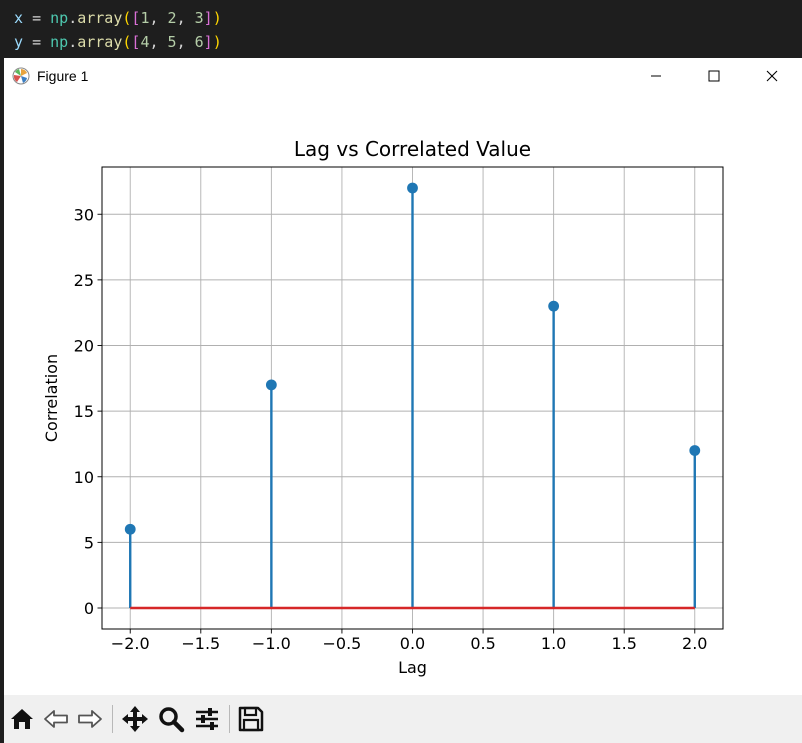 This screenshot has width=802, height=743. What do you see at coordinates (199, 42) in the screenshot?
I see `code-token: 6` at bounding box center [199, 42].